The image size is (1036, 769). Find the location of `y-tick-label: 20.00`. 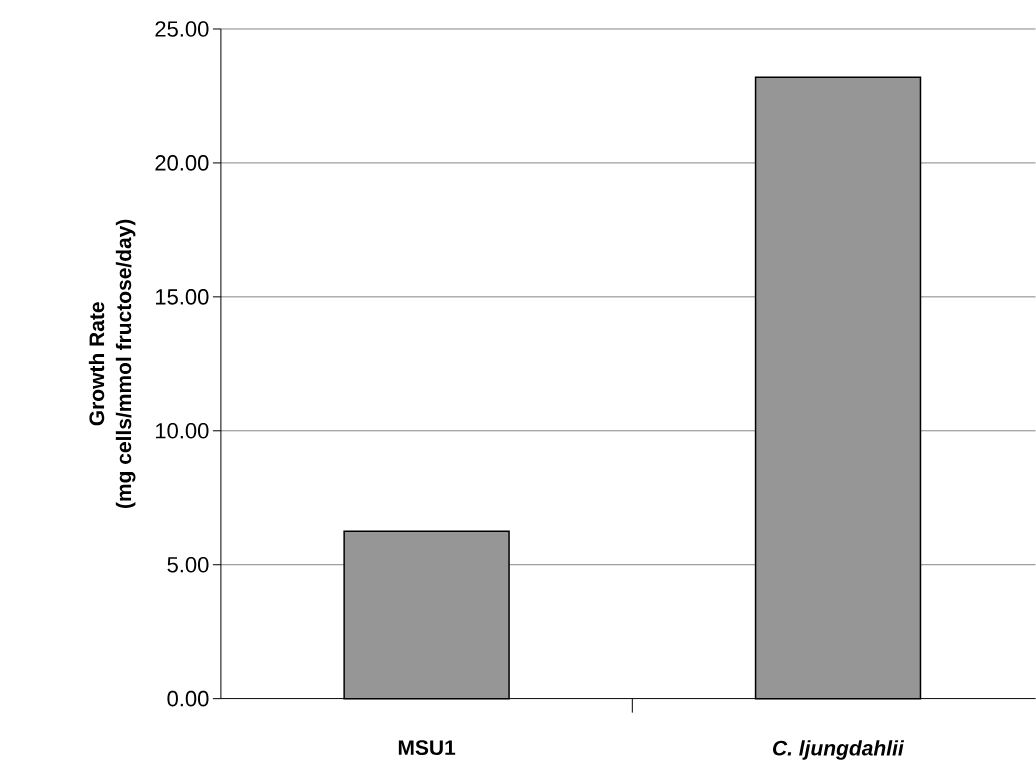

y-tick-label: 20.00 is located at coordinates (182, 163).